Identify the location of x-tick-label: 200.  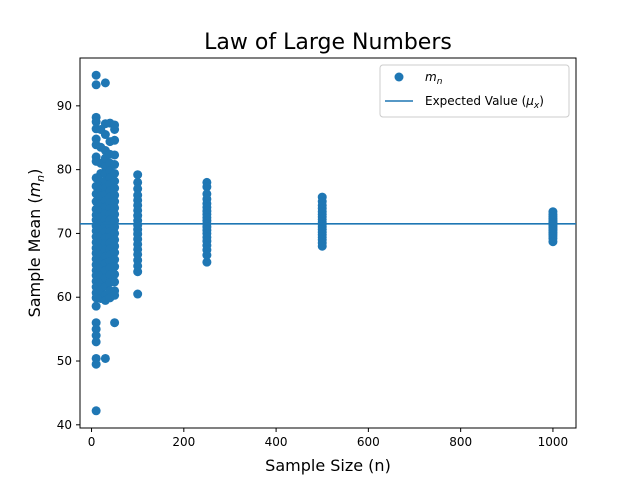
(183, 442).